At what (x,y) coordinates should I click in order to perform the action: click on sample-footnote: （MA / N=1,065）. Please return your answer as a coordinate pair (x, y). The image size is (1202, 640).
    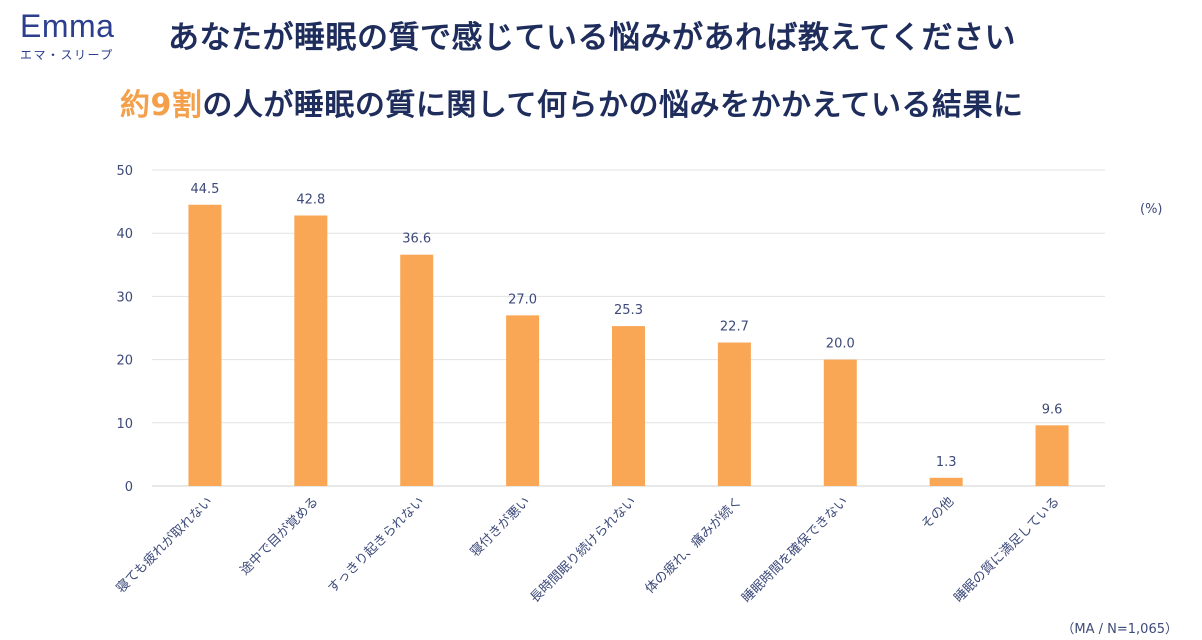
    Looking at the image, I should click on (1119, 629).